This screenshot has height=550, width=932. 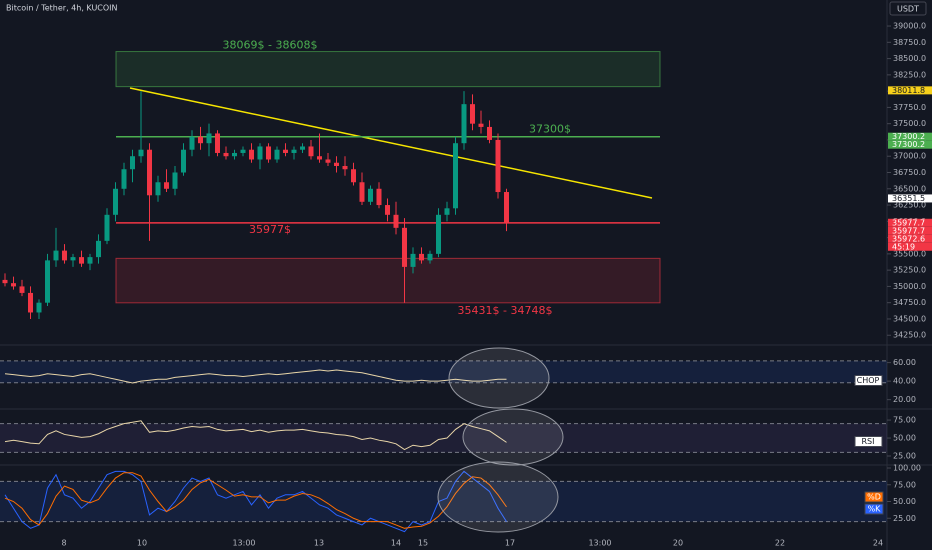 What do you see at coordinates (909, 172) in the screenshot?
I see `y-tick-label: 36750.0` at bounding box center [909, 172].